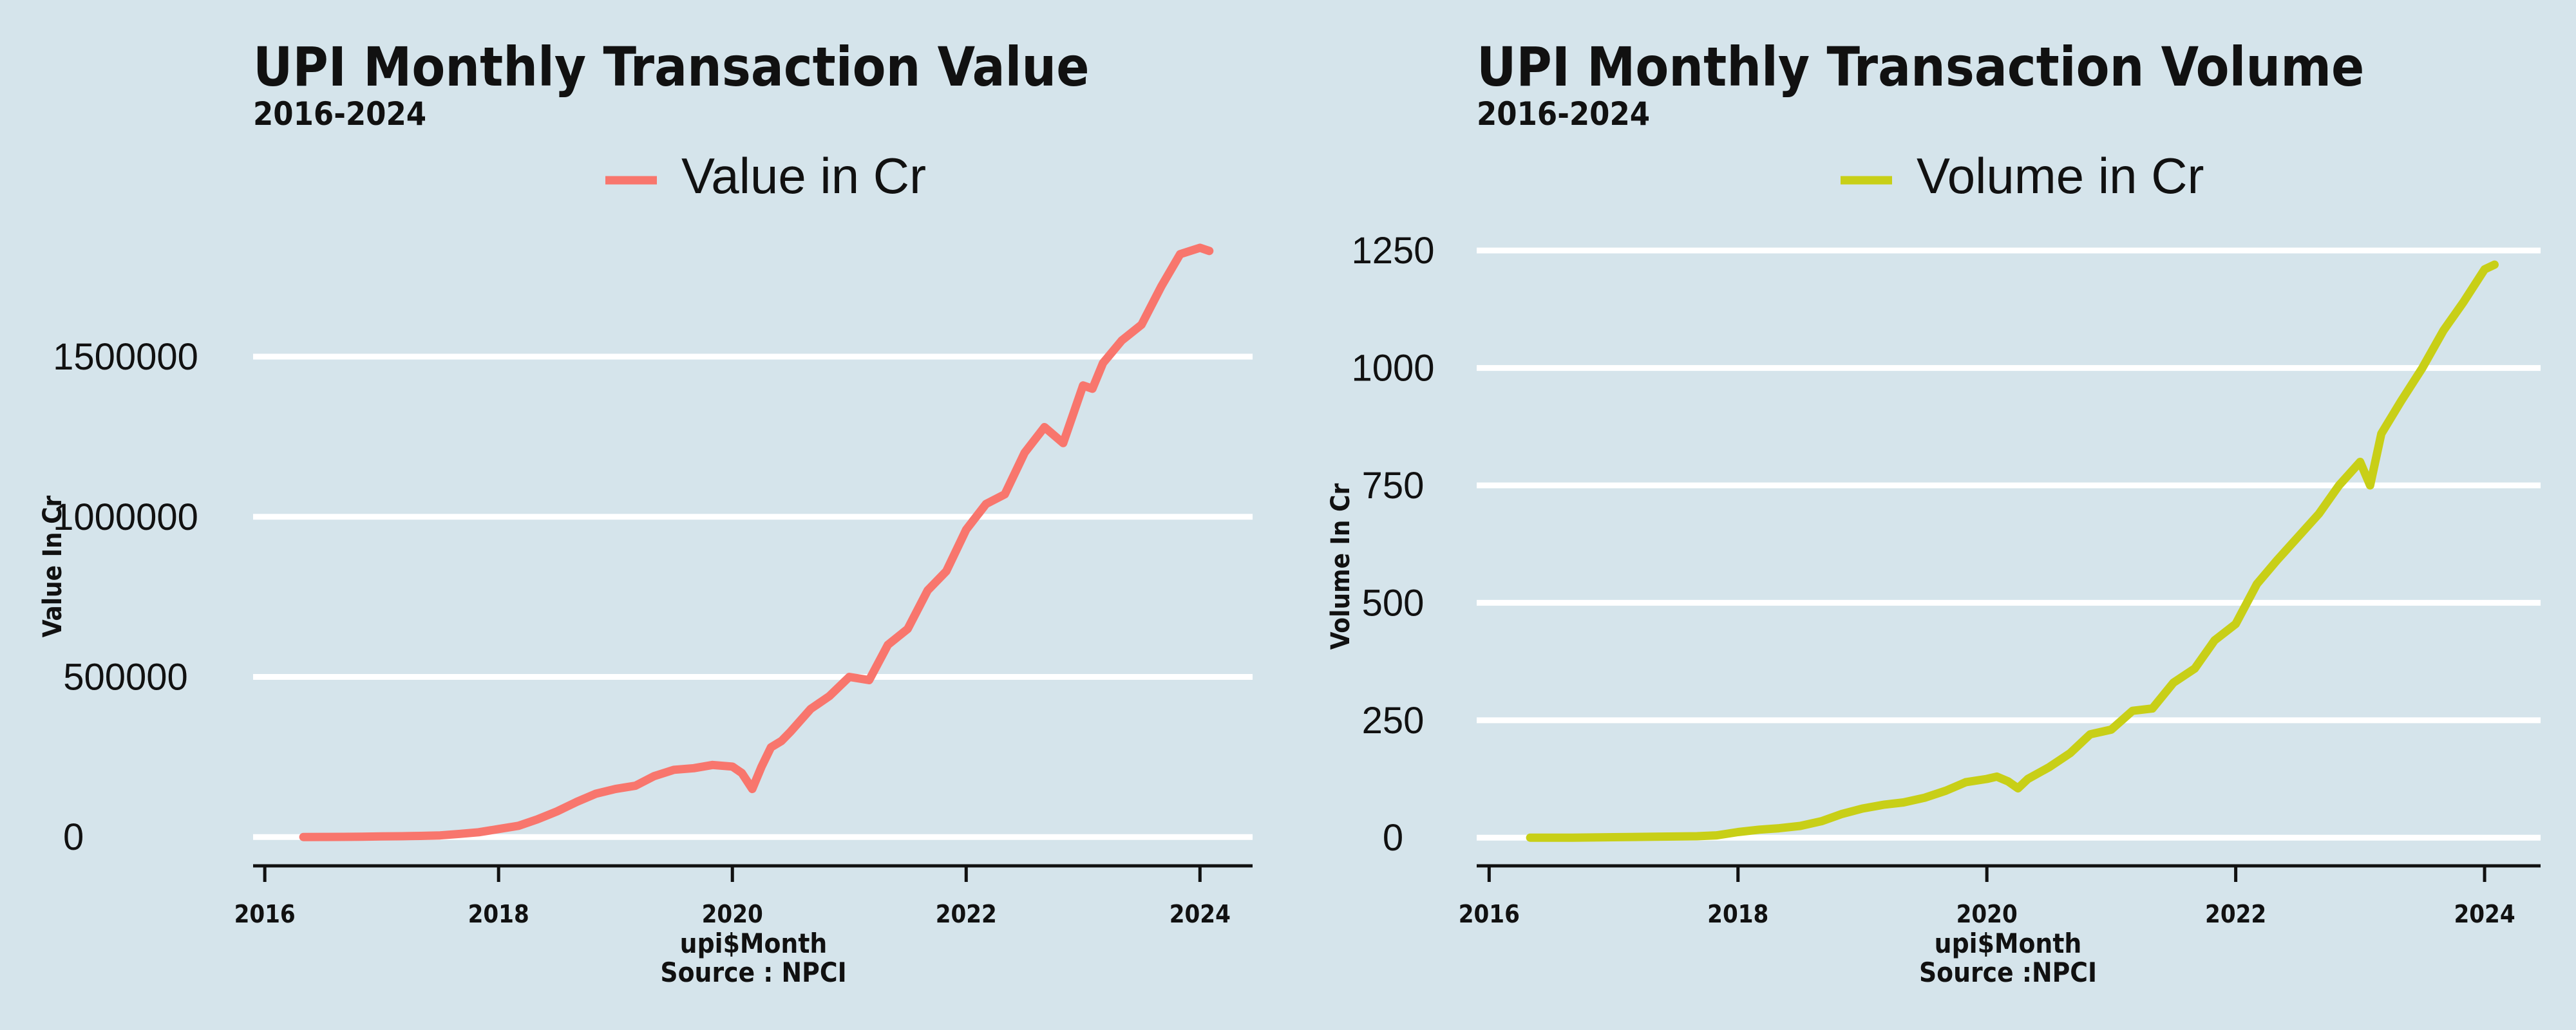 The width and height of the screenshot is (2576, 1030). I want to click on chart-title: UPI Monthly Transaction Volume, so click(1921, 66).